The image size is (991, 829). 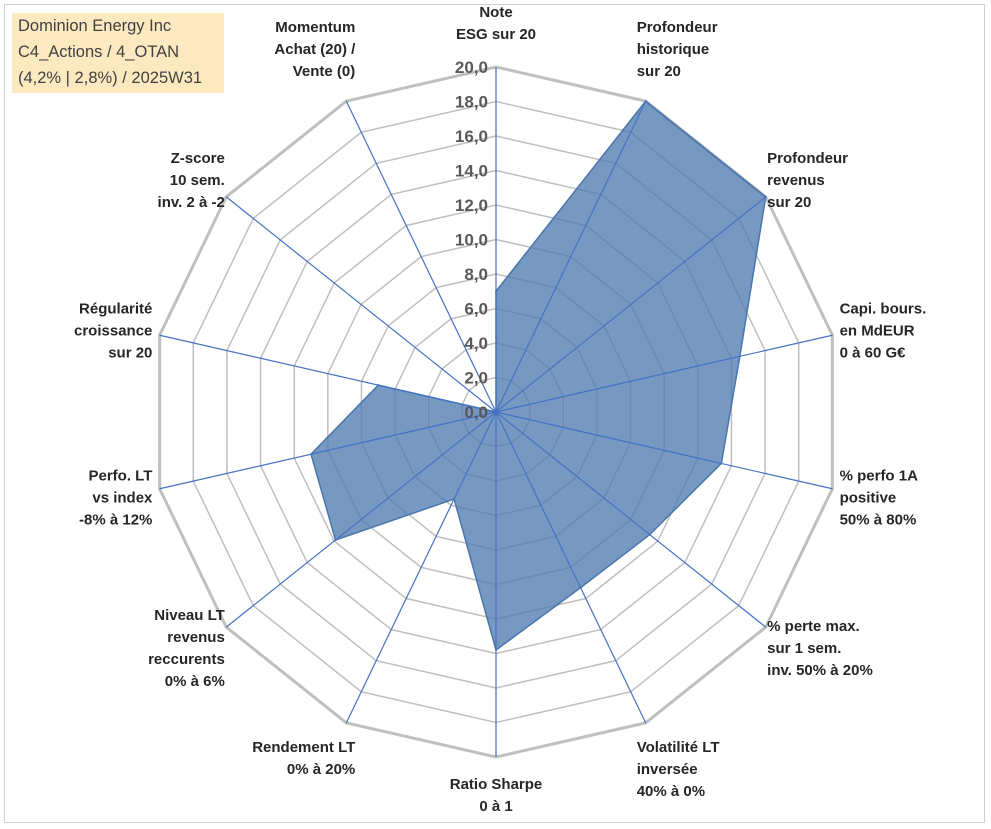 I want to click on tick-label: 12,0, so click(x=471, y=205).